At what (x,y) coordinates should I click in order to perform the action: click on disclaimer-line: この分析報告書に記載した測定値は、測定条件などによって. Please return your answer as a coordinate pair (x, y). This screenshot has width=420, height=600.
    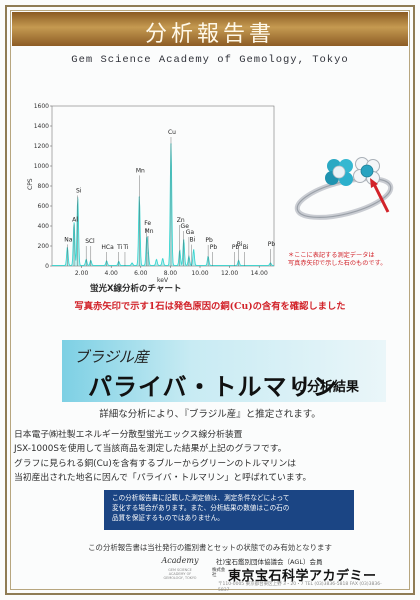
    Looking at the image, I should click on (201, 498).